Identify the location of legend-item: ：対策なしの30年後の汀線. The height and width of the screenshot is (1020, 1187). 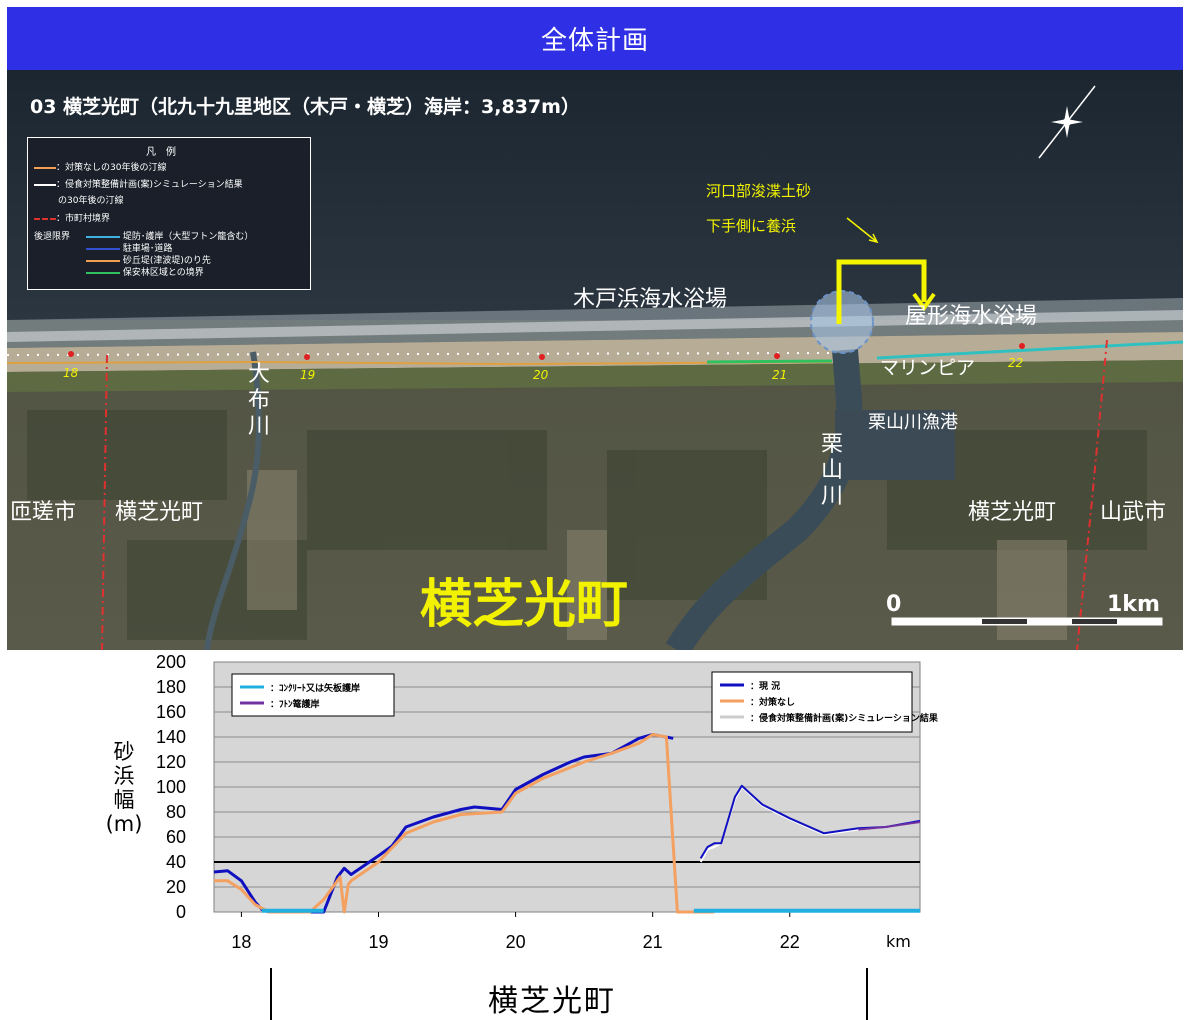
(100, 166).